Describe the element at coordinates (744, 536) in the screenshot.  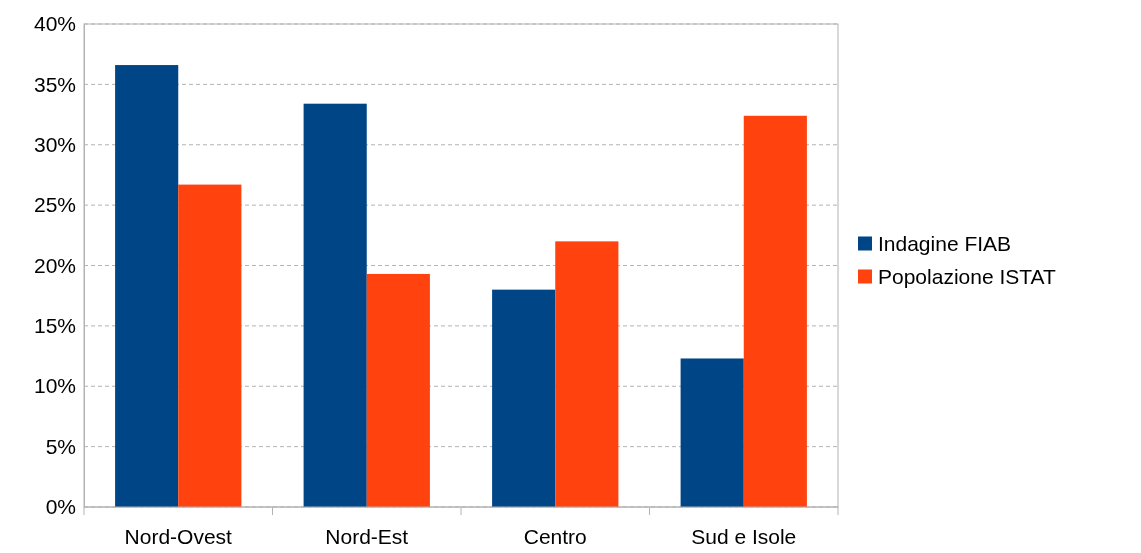
I see `x-tick-label: Sud e Isole` at that location.